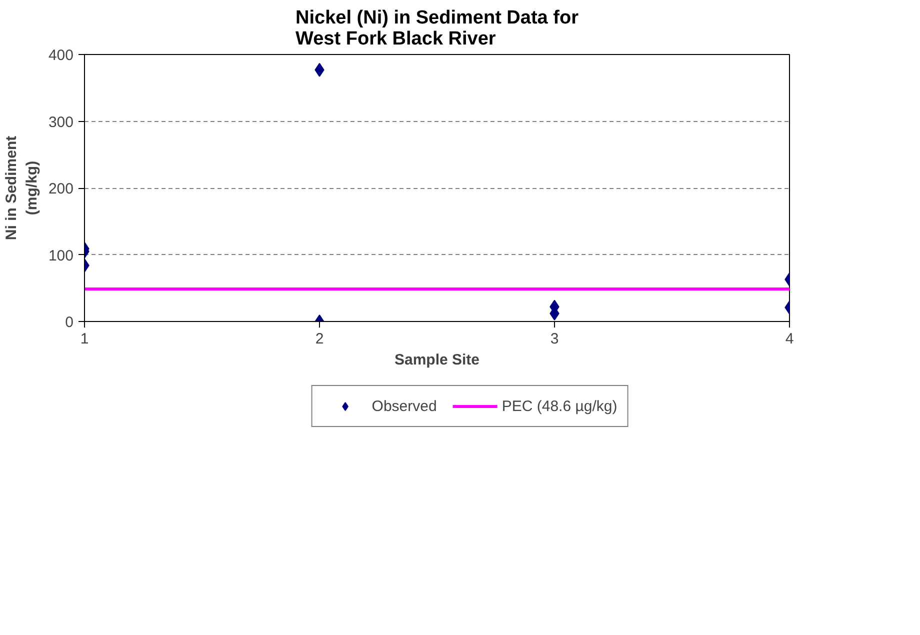  What do you see at coordinates (438, 29) in the screenshot?
I see `chart-title: Nickel (Ni) in Sediment Data for West Fork Black River` at bounding box center [438, 29].